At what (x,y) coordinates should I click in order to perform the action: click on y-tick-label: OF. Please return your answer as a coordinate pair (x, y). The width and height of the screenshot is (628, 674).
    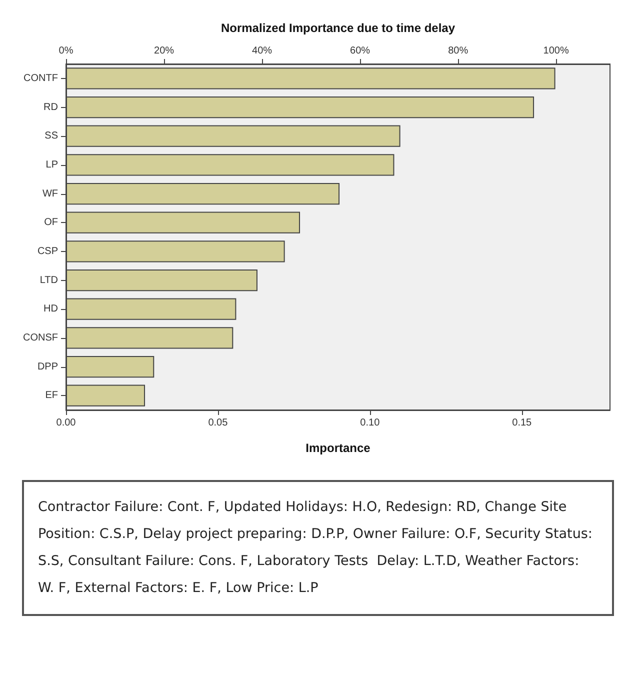
    Looking at the image, I should click on (51, 222).